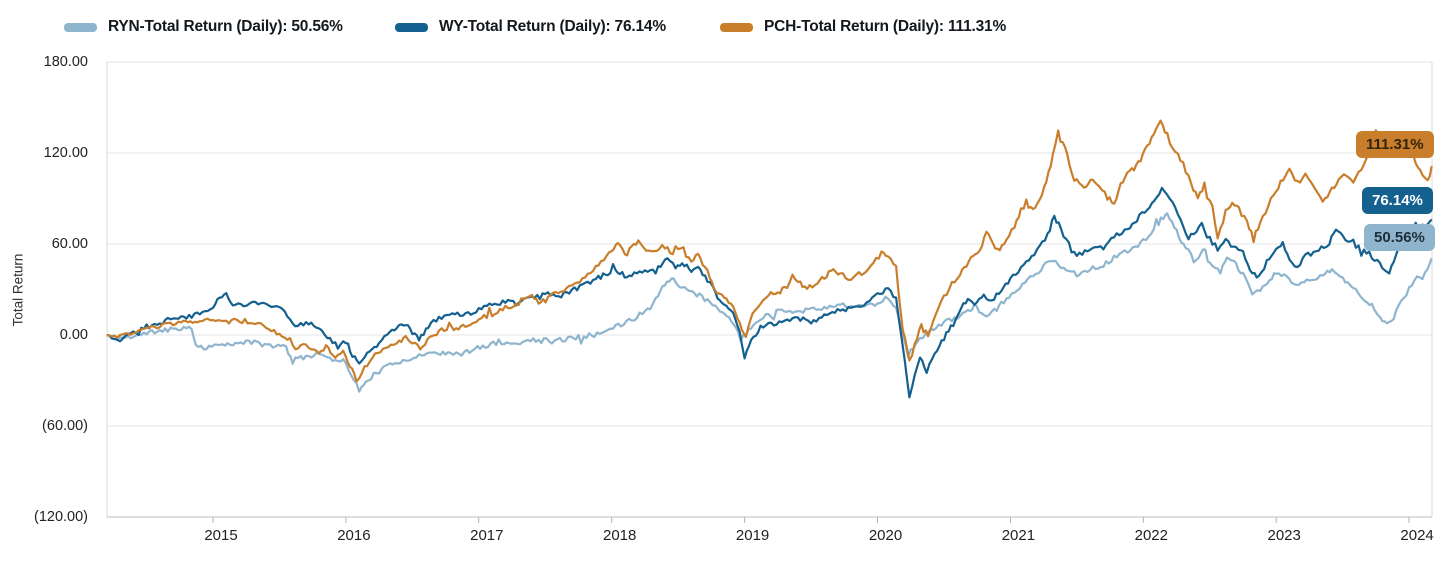  What do you see at coordinates (1018, 535) in the screenshot?
I see `x-tick-label: 2021` at bounding box center [1018, 535].